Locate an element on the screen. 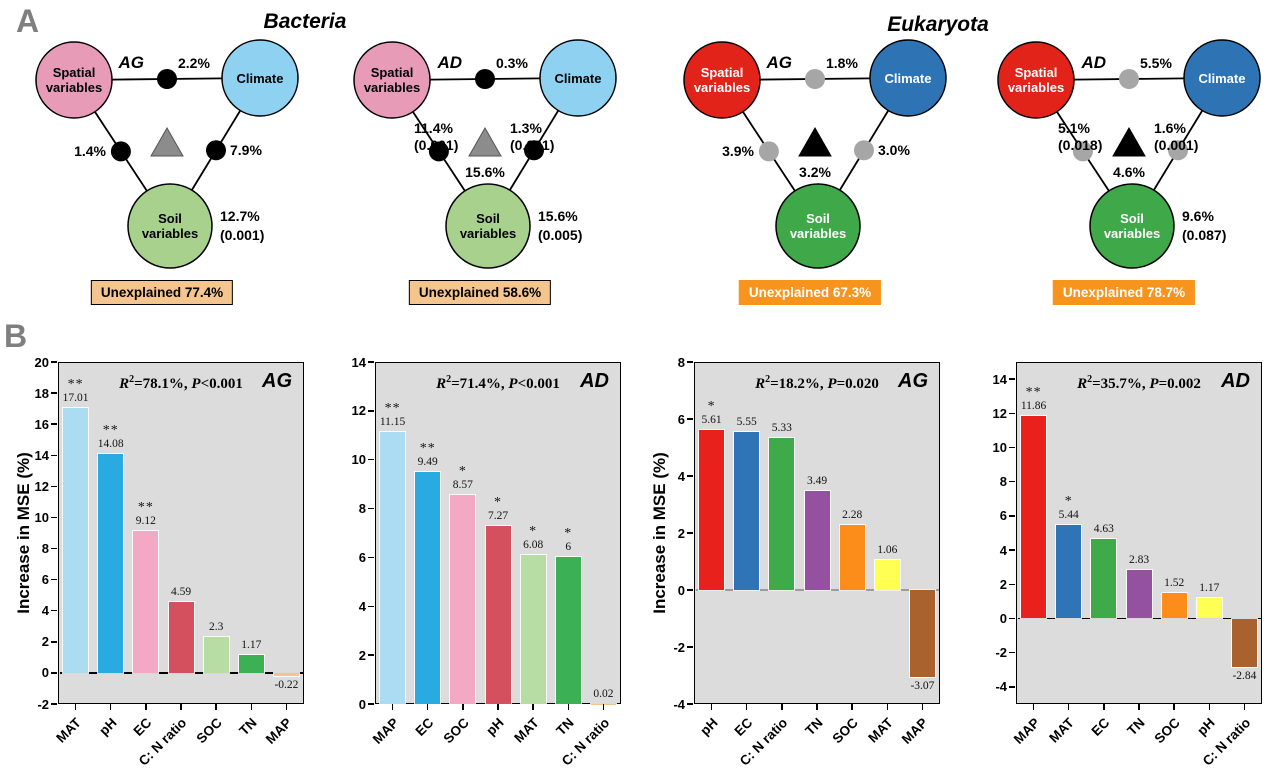  y-axis-title: Increase in MSE (%) is located at coordinates (23, 533).